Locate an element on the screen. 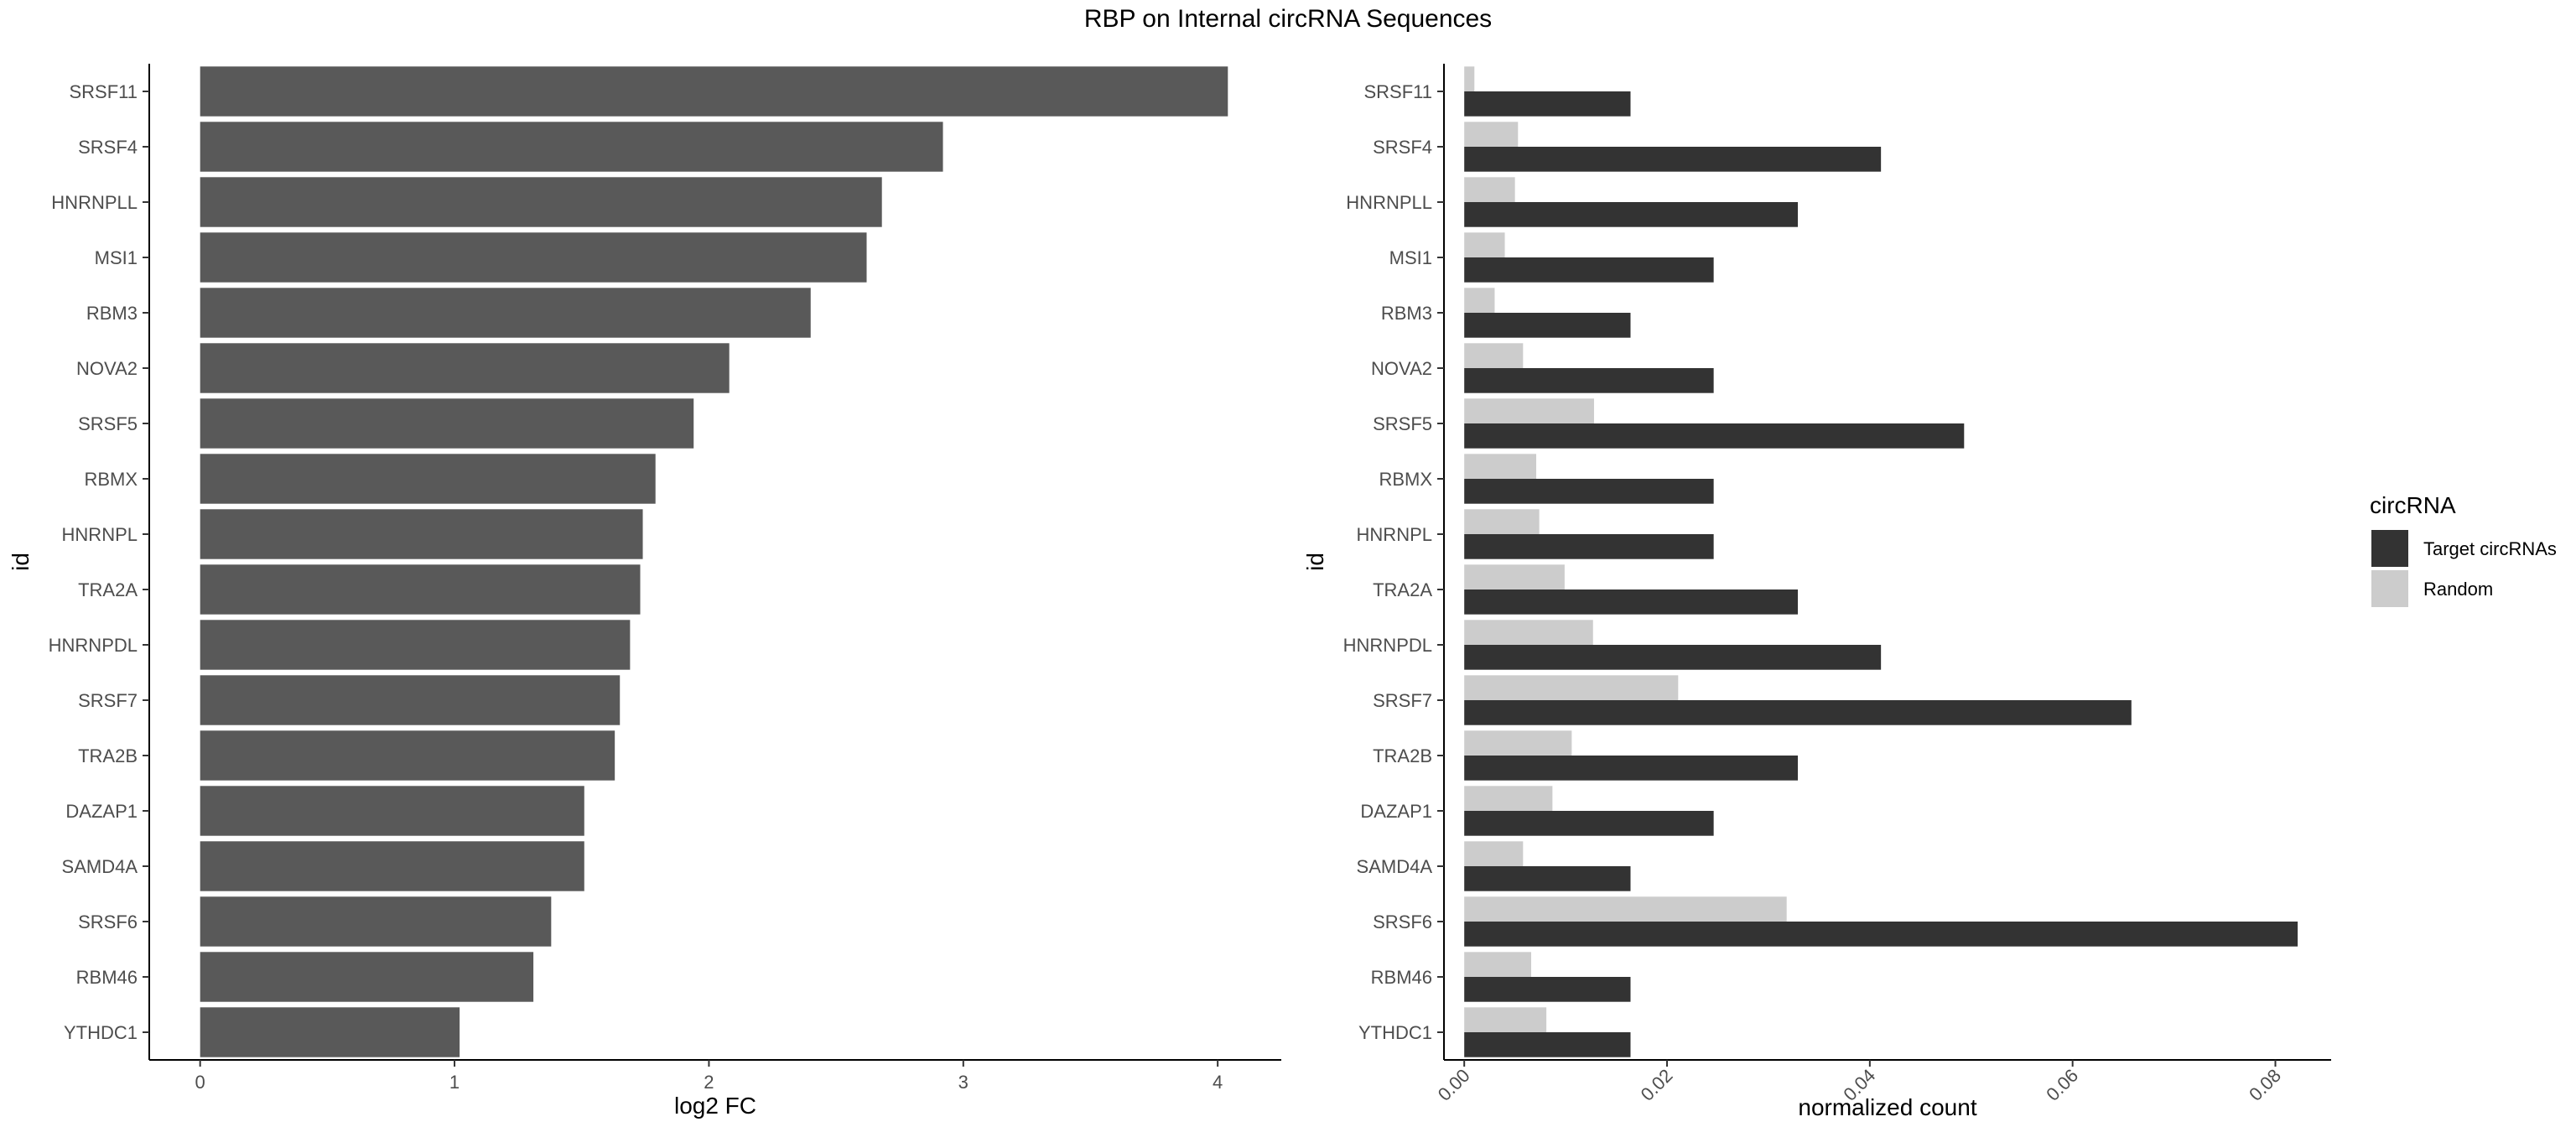 This screenshot has height=1127, width=2576. bar-random-rbm3 is located at coordinates (1479, 300).